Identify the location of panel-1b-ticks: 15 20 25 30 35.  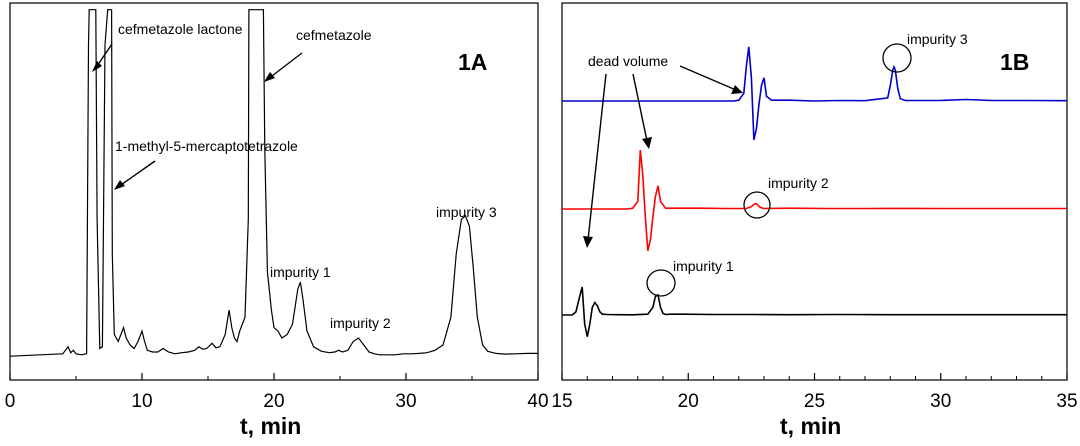
(814, 392).